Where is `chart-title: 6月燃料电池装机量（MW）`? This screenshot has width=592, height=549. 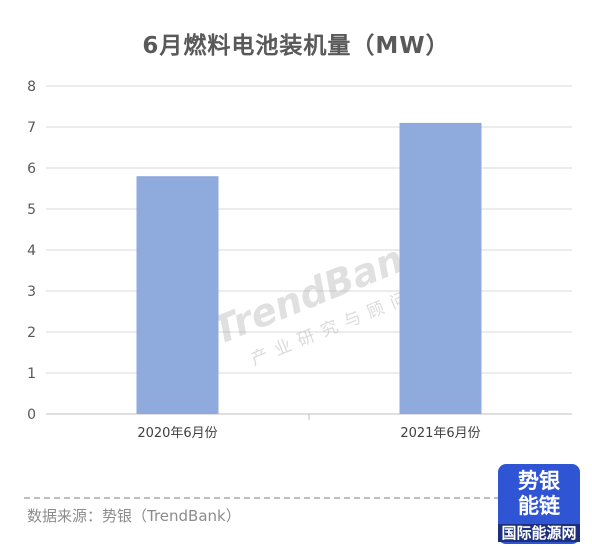 chart-title: 6月燃料电池装机量（MW） is located at coordinates (296, 46).